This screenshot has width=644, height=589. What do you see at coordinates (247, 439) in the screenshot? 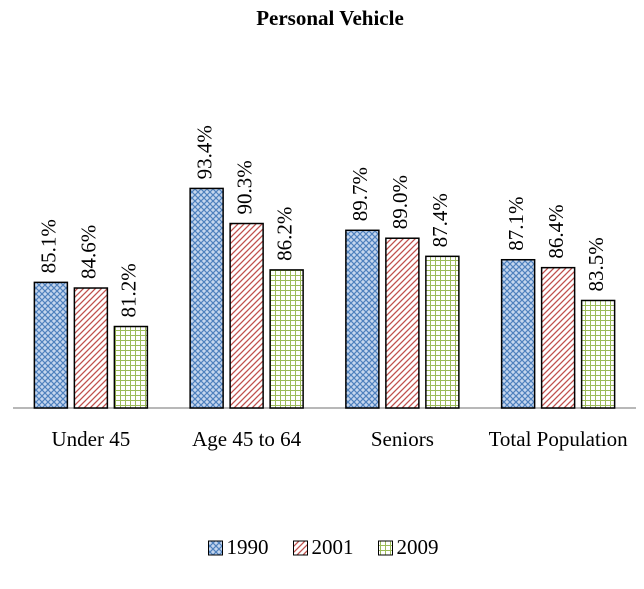
I see `x-tick-label: Age 45 to 64` at bounding box center [247, 439].